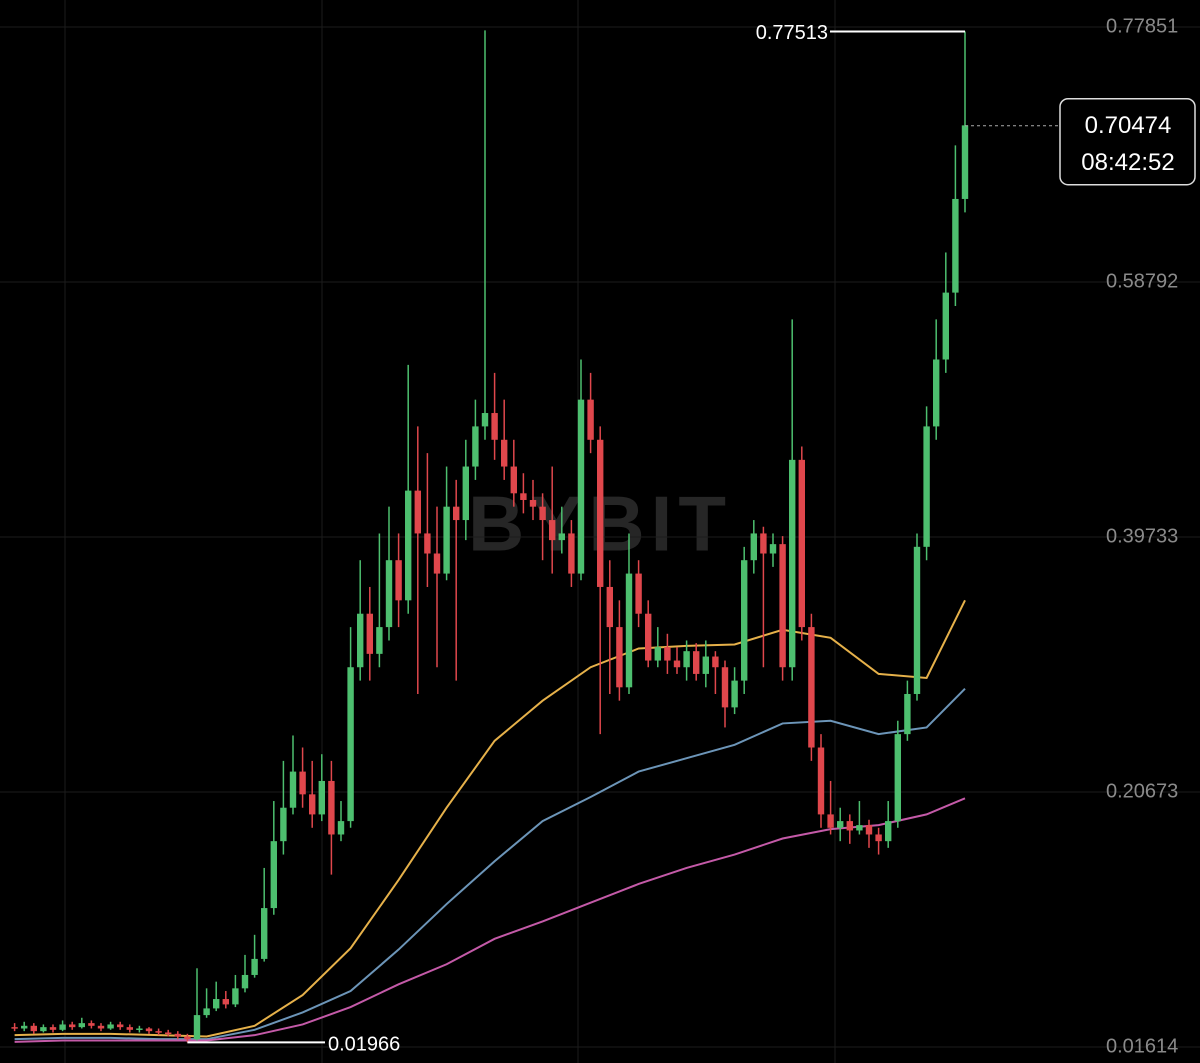 This screenshot has width=1200, height=1063. Describe the element at coordinates (1128, 125) in the screenshot. I see `last-price-label: 0.70474` at that location.